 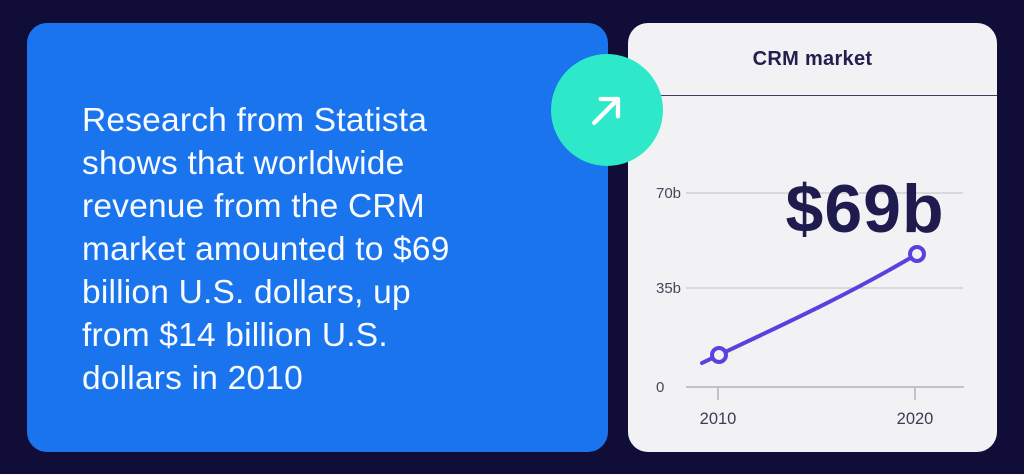 What do you see at coordinates (253, 206) in the screenshot?
I see `quote-line: revenue from the CRM` at bounding box center [253, 206].